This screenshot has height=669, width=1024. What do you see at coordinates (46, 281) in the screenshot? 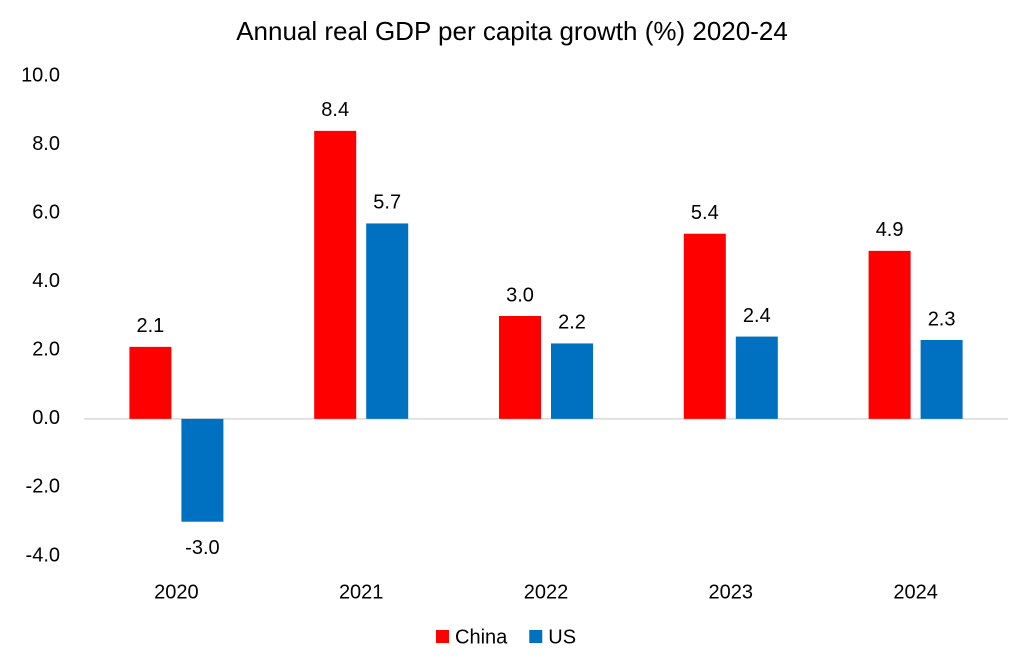
I see `y-tick-label: 4.0` at bounding box center [46, 281].